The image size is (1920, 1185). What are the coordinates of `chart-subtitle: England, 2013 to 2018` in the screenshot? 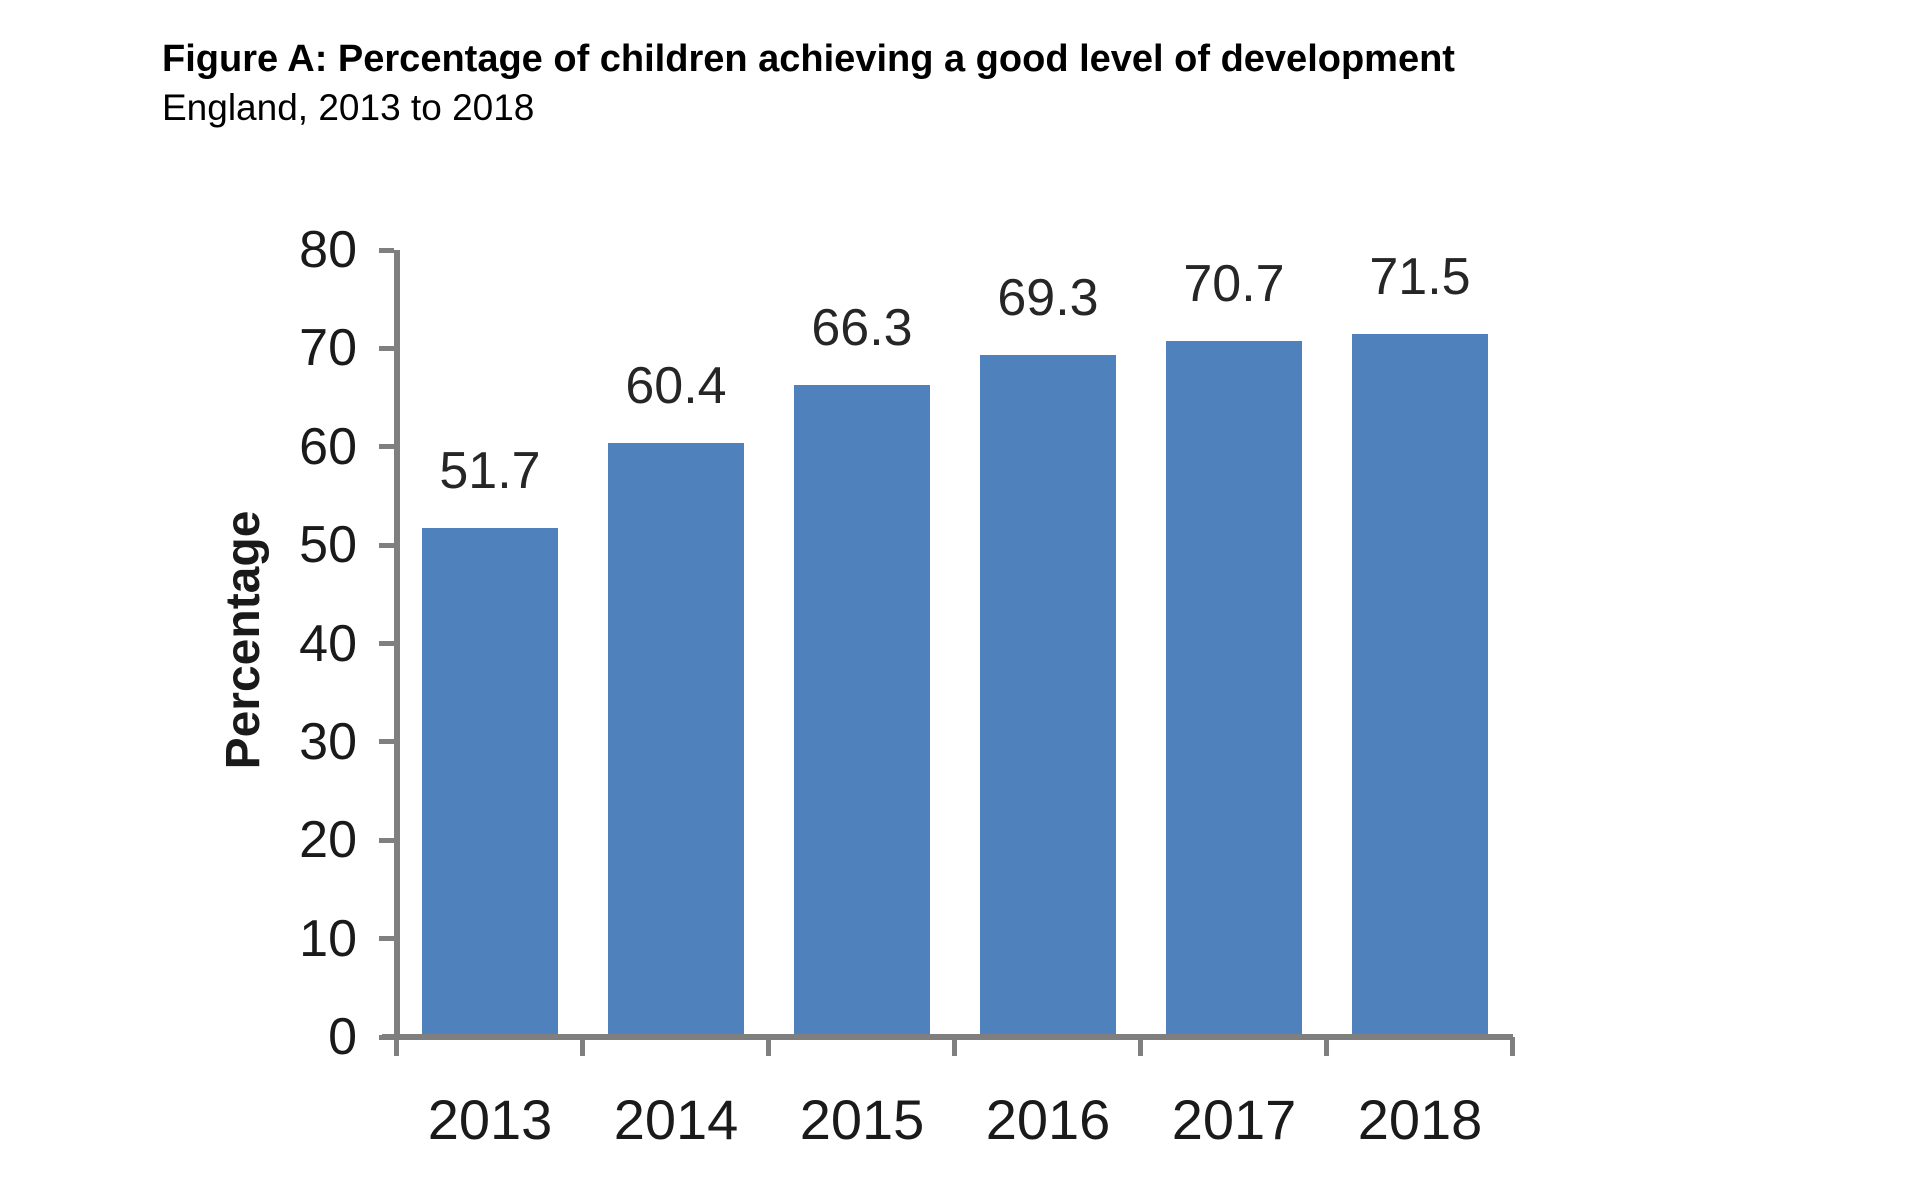 It's located at (348, 107).